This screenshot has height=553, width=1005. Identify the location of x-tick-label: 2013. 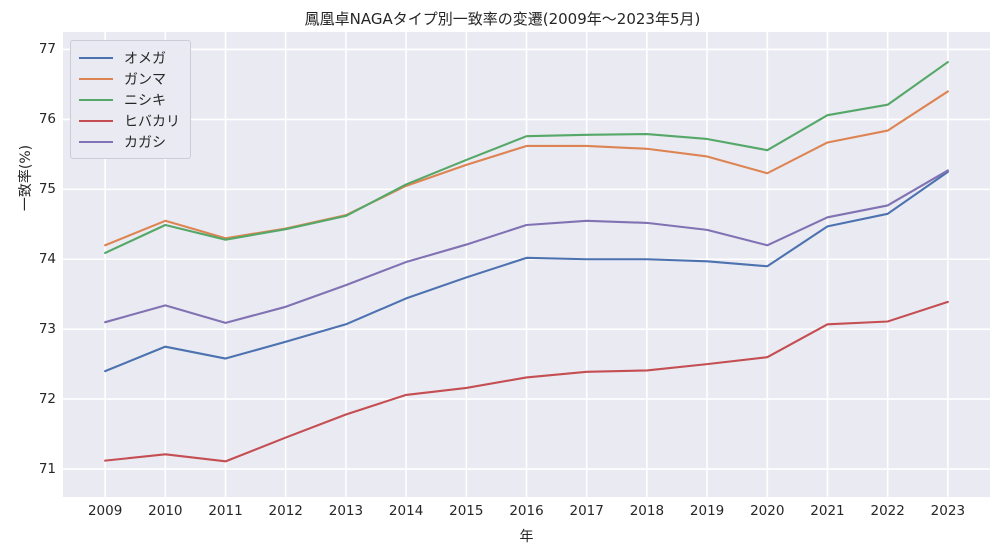
(346, 511).